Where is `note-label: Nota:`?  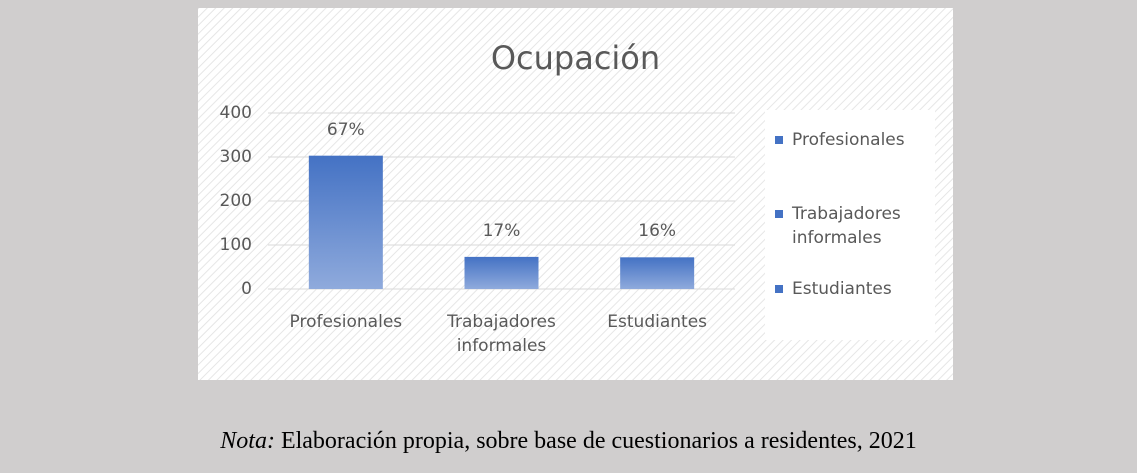 note-label: Nota: is located at coordinates (247, 441).